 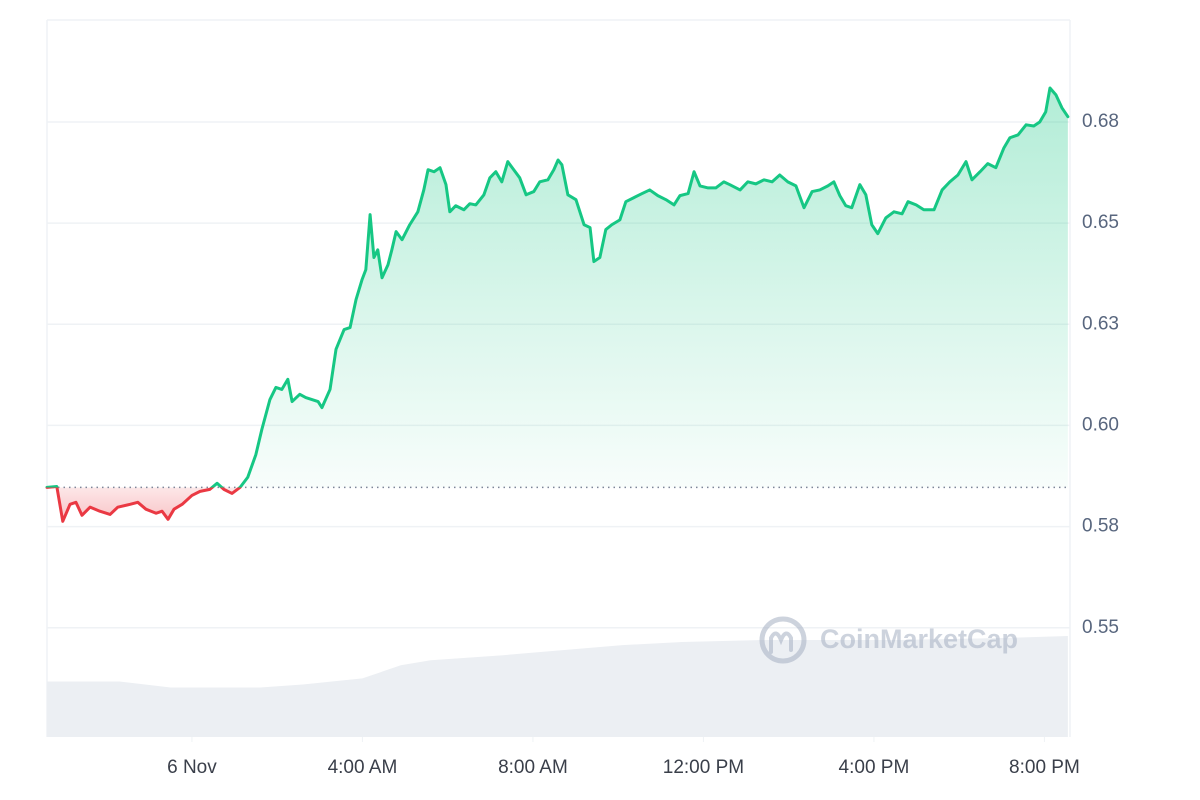 What do you see at coordinates (192, 767) in the screenshot?
I see `x-tick-label: 6 Nov` at bounding box center [192, 767].